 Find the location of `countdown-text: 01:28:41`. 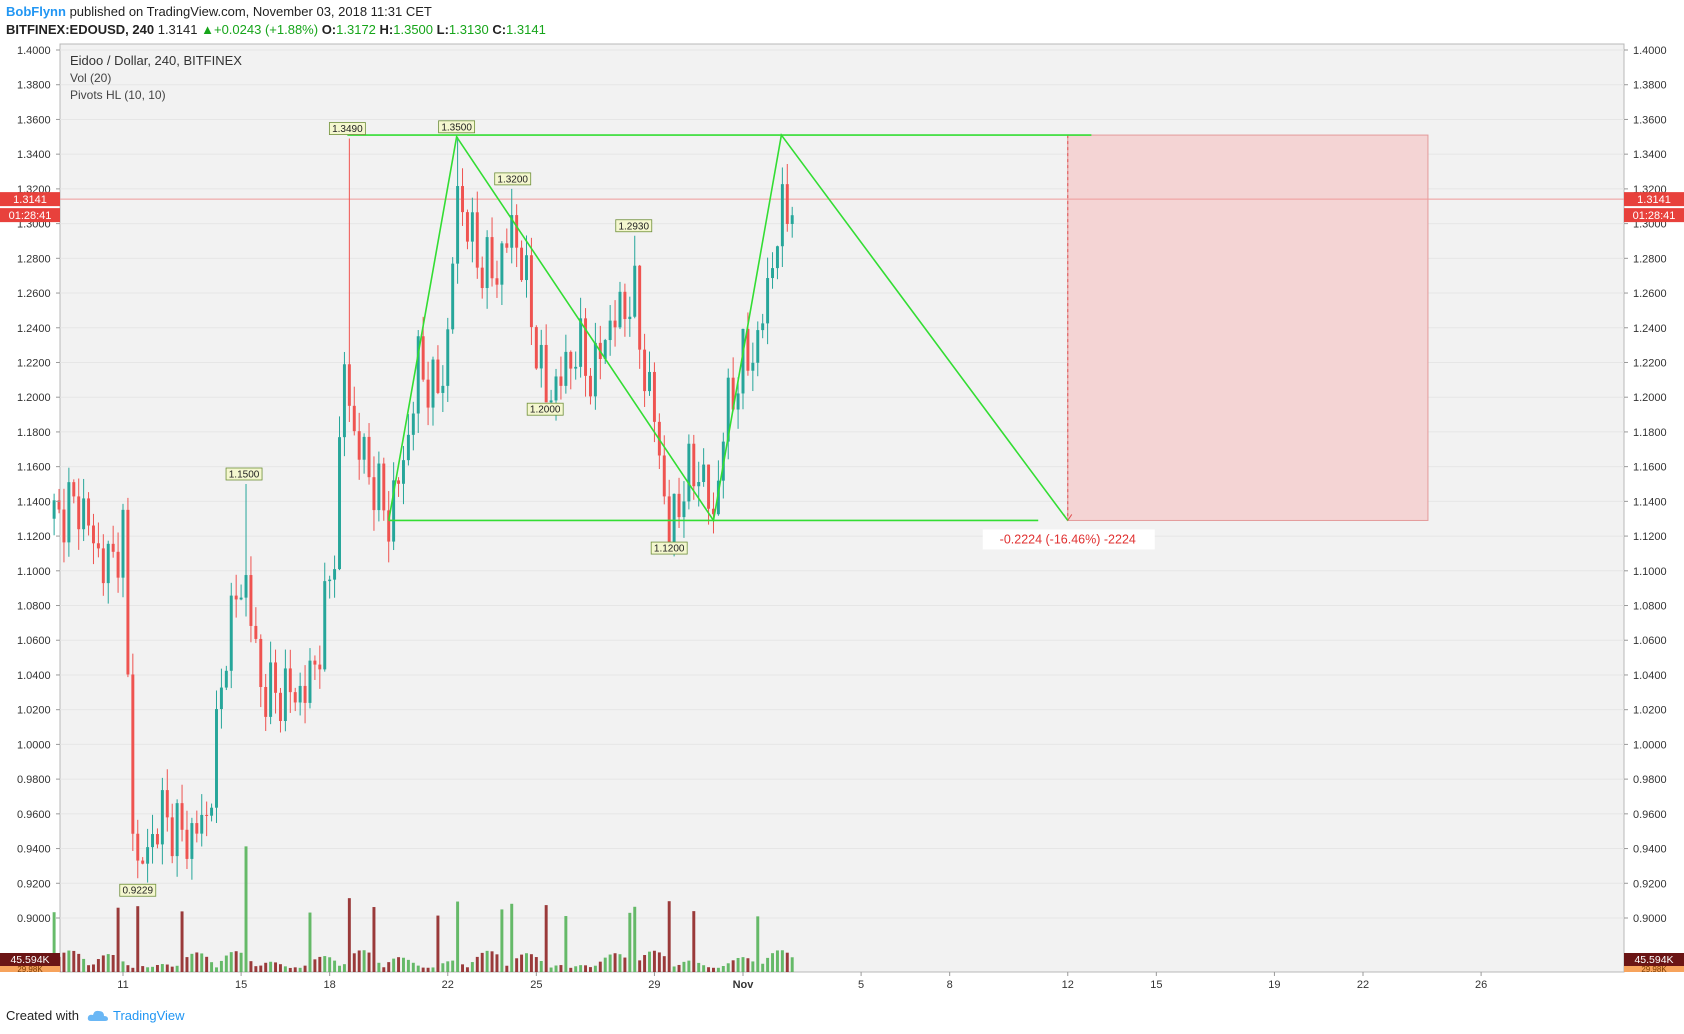

countdown-text: 01:28:41 is located at coordinates (1654, 216).